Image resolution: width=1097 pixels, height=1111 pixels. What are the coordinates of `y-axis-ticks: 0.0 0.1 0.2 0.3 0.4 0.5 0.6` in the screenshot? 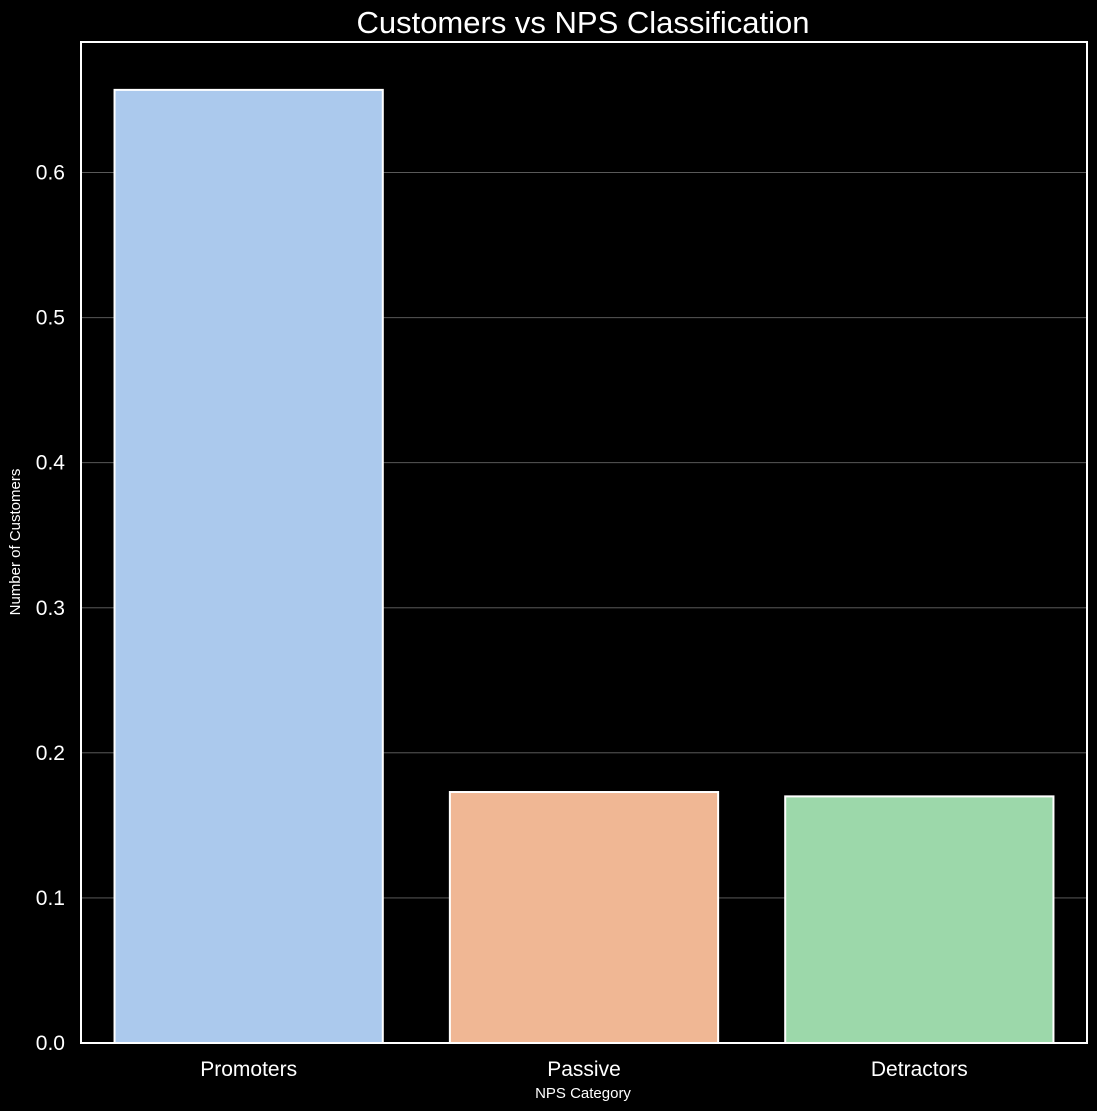 It's located at (51, 608).